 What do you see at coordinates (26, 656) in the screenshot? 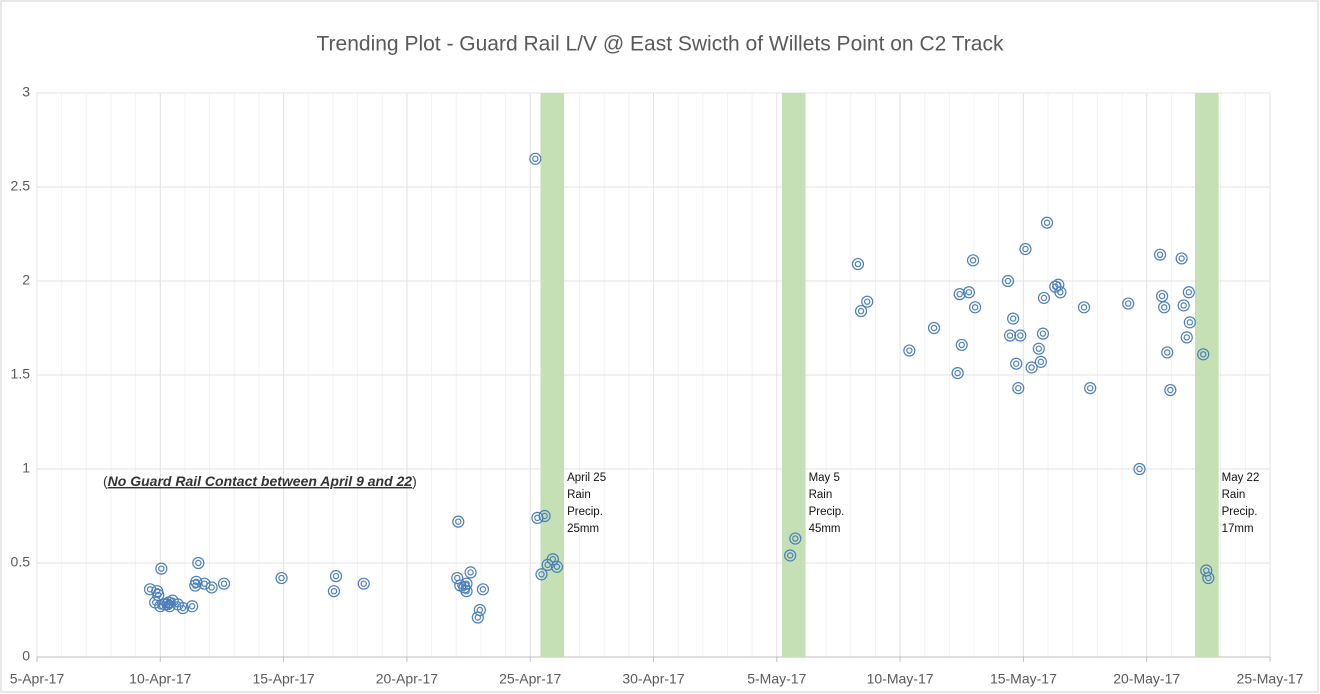
I see `y-tick-label: 0` at bounding box center [26, 656].